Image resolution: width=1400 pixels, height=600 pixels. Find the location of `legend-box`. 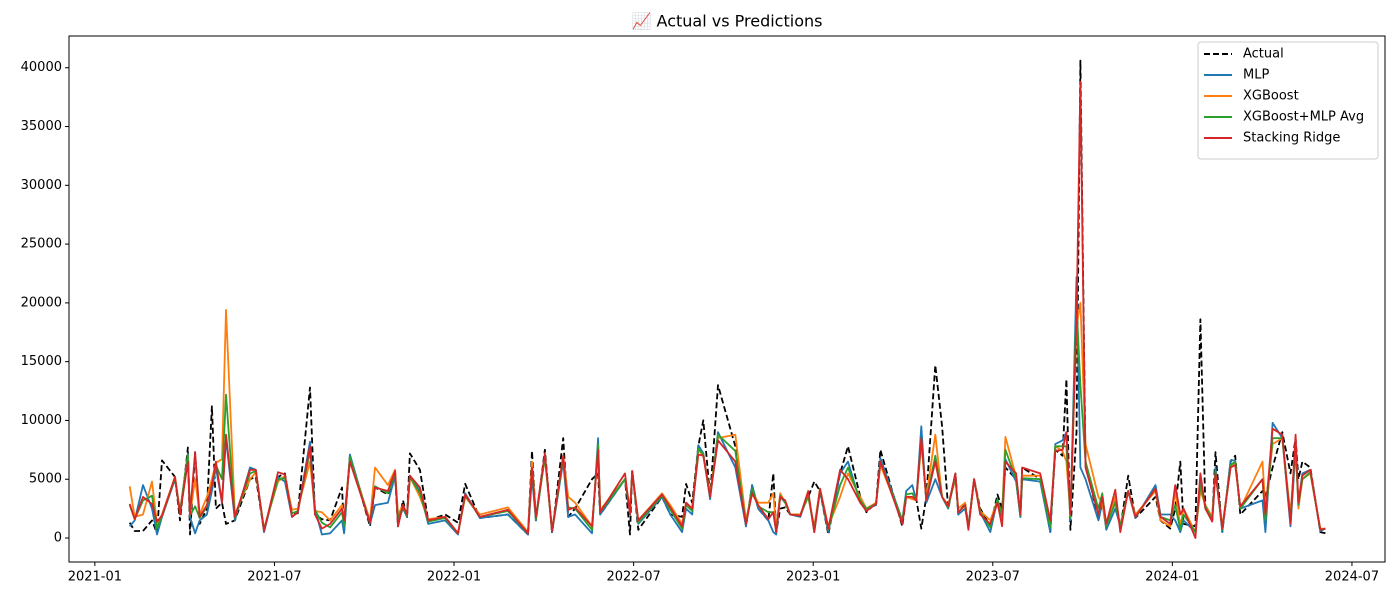

legend-box is located at coordinates (1288, 100).